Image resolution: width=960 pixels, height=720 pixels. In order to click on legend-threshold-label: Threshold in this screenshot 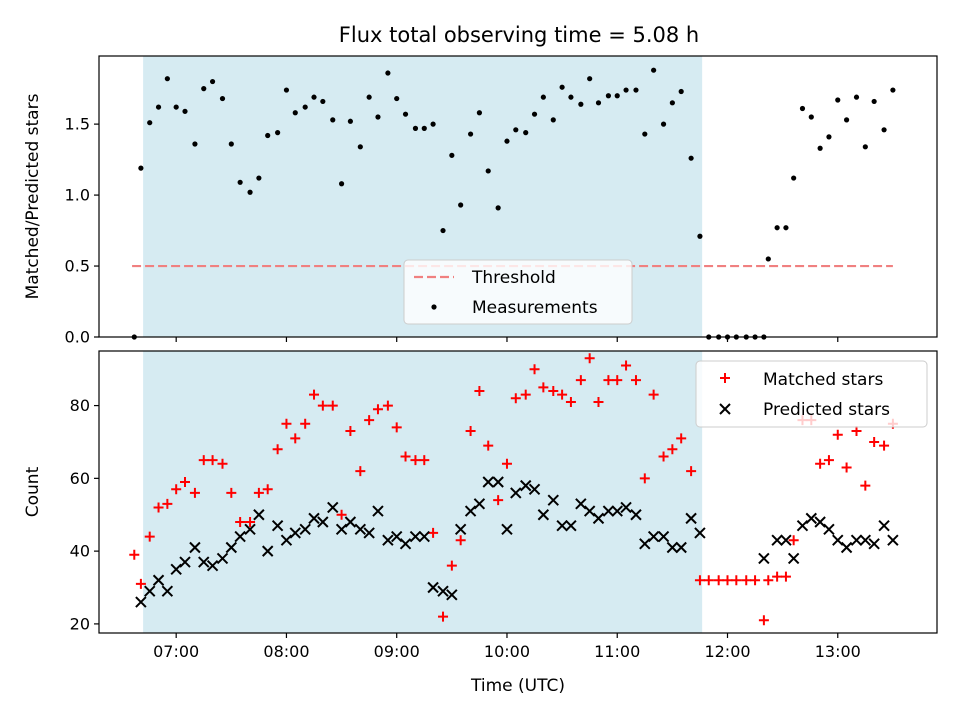, I will do `click(513, 278)`.